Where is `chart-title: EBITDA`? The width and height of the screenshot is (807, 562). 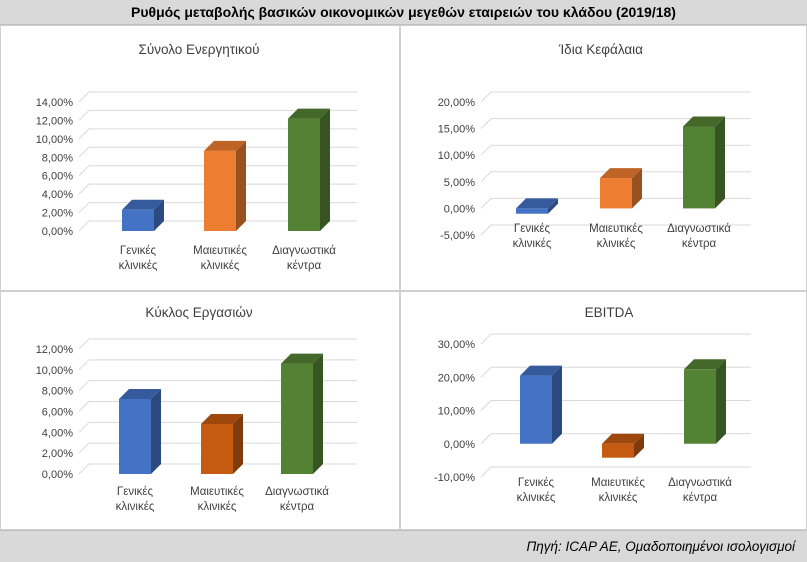
chart-title: EBITDA is located at coordinates (609, 312).